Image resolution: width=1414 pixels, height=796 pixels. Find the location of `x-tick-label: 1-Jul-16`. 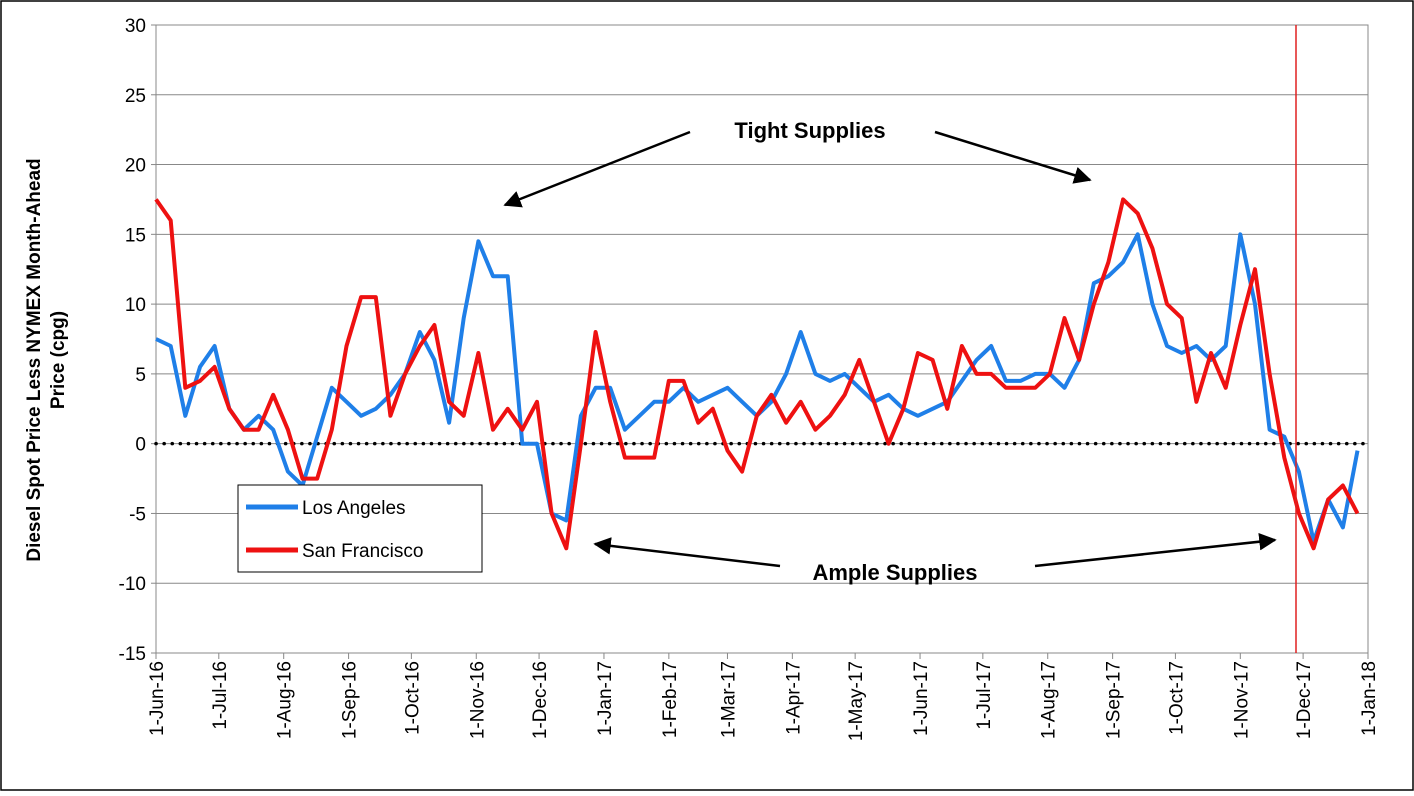

x-tick-label: 1-Jul-16 is located at coordinates (220, 695).